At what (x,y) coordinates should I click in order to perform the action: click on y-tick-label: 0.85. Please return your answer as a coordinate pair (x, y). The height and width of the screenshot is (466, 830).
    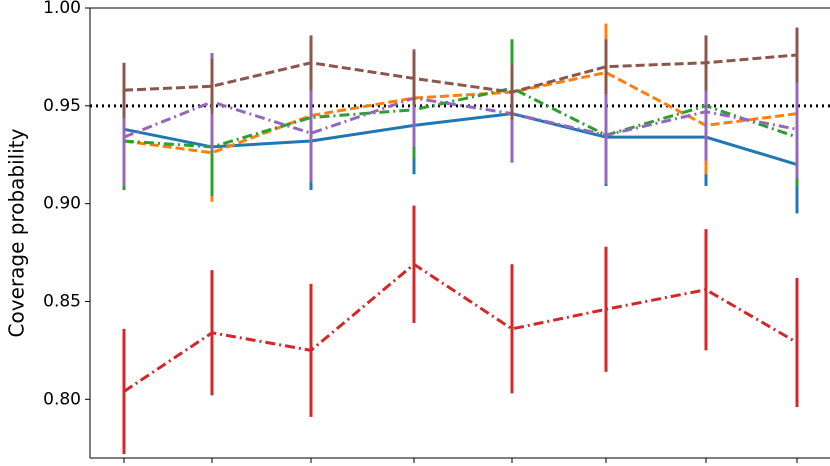
    Looking at the image, I should click on (62, 301).